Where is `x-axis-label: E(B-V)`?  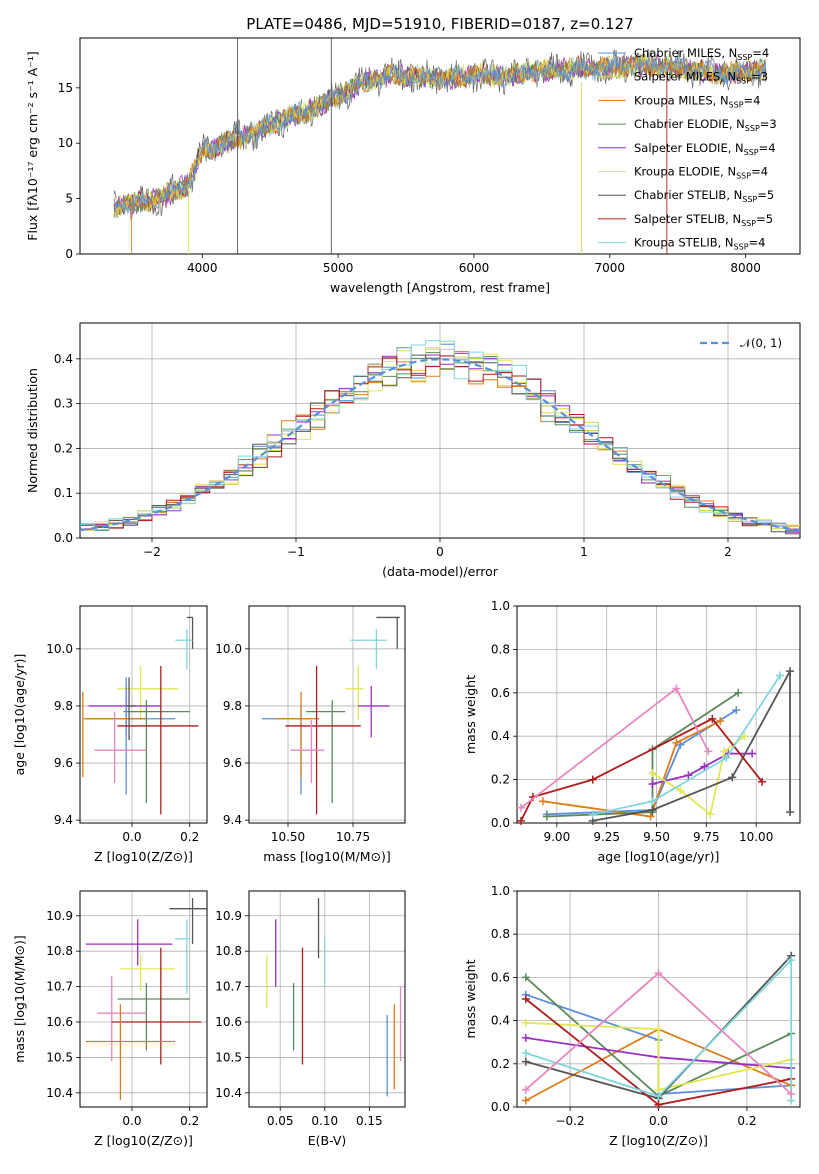
x-axis-label: E(B-V) is located at coordinates (327, 1140).